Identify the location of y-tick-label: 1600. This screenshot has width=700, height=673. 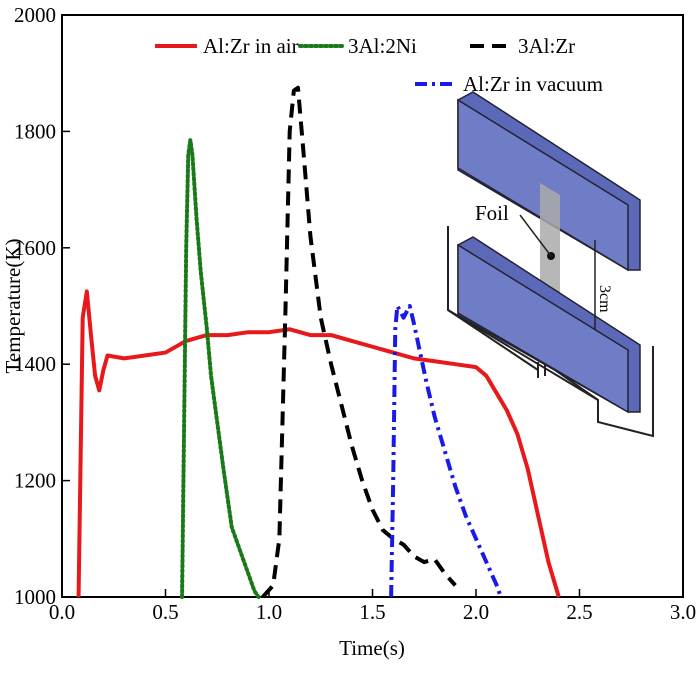
(35, 248).